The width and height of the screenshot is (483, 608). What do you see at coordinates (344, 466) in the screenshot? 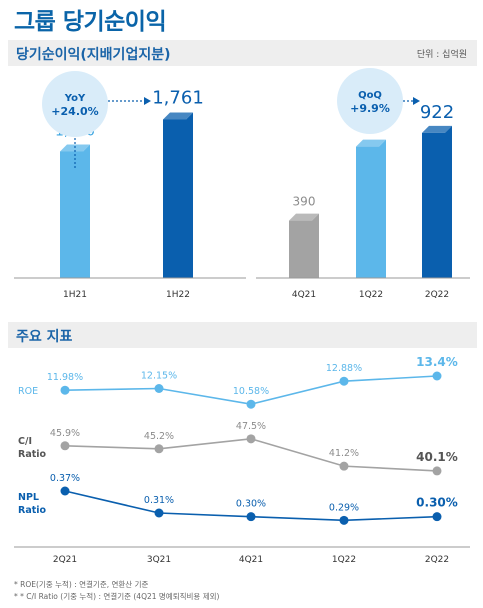
I see `ci-ratio-point-1Q22` at bounding box center [344, 466].